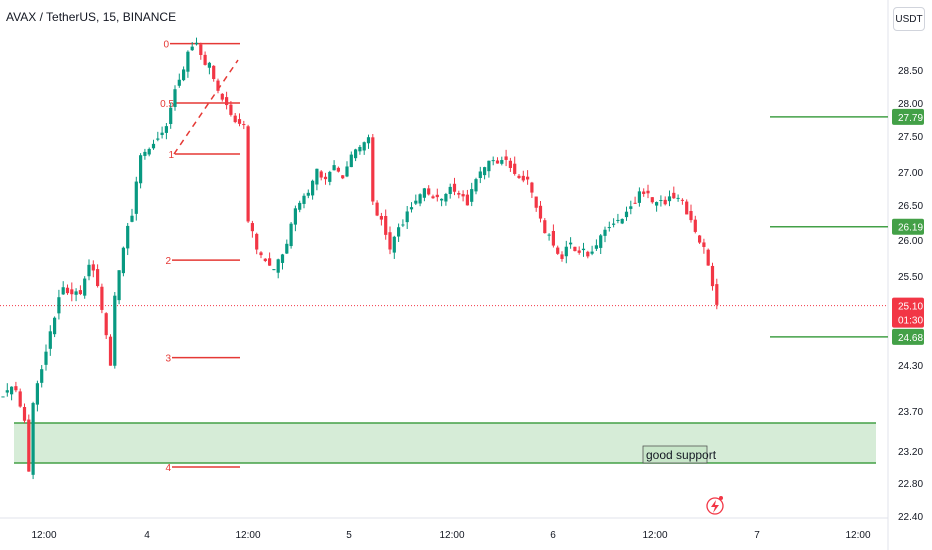  Describe the element at coordinates (910, 137) in the screenshot. I see `y-tick-label: 27.50` at that location.